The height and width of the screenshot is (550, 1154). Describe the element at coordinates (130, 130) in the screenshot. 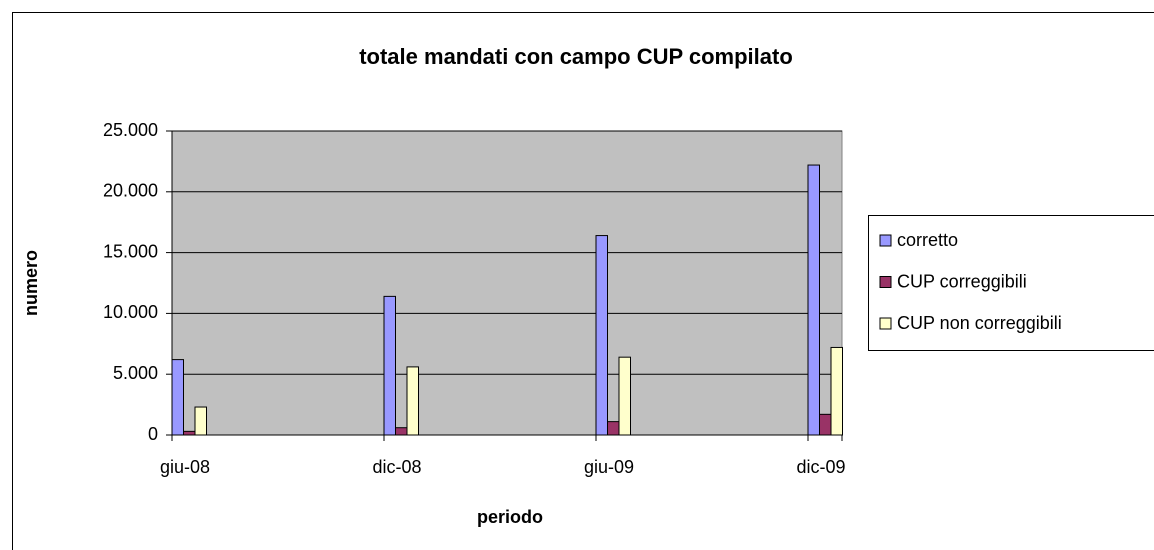

I see `y-tick-label: 25.000` at that location.